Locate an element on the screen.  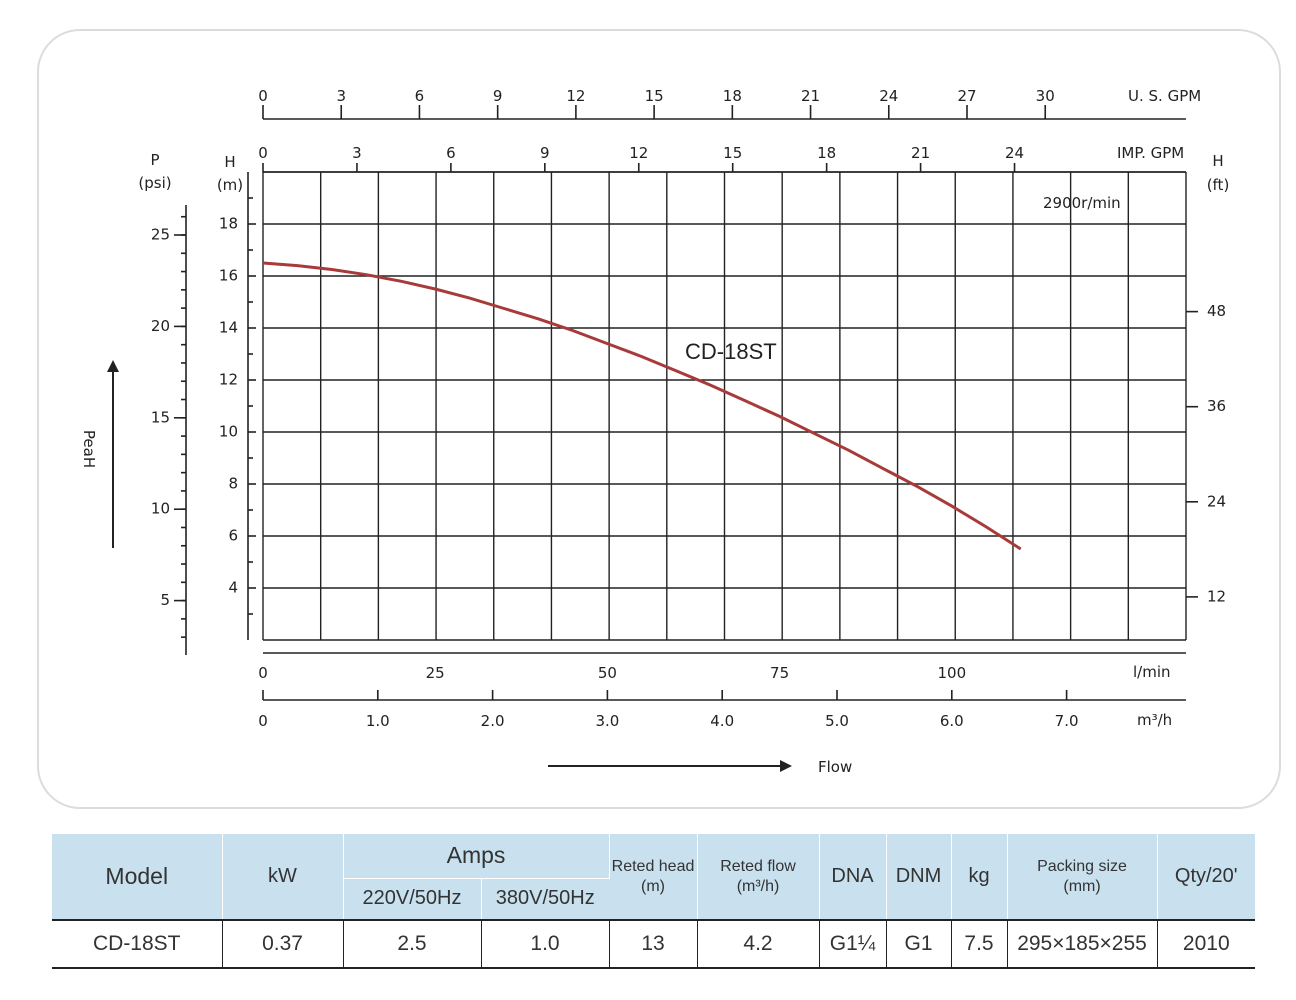
col-kw: kW is located at coordinates (283, 877).